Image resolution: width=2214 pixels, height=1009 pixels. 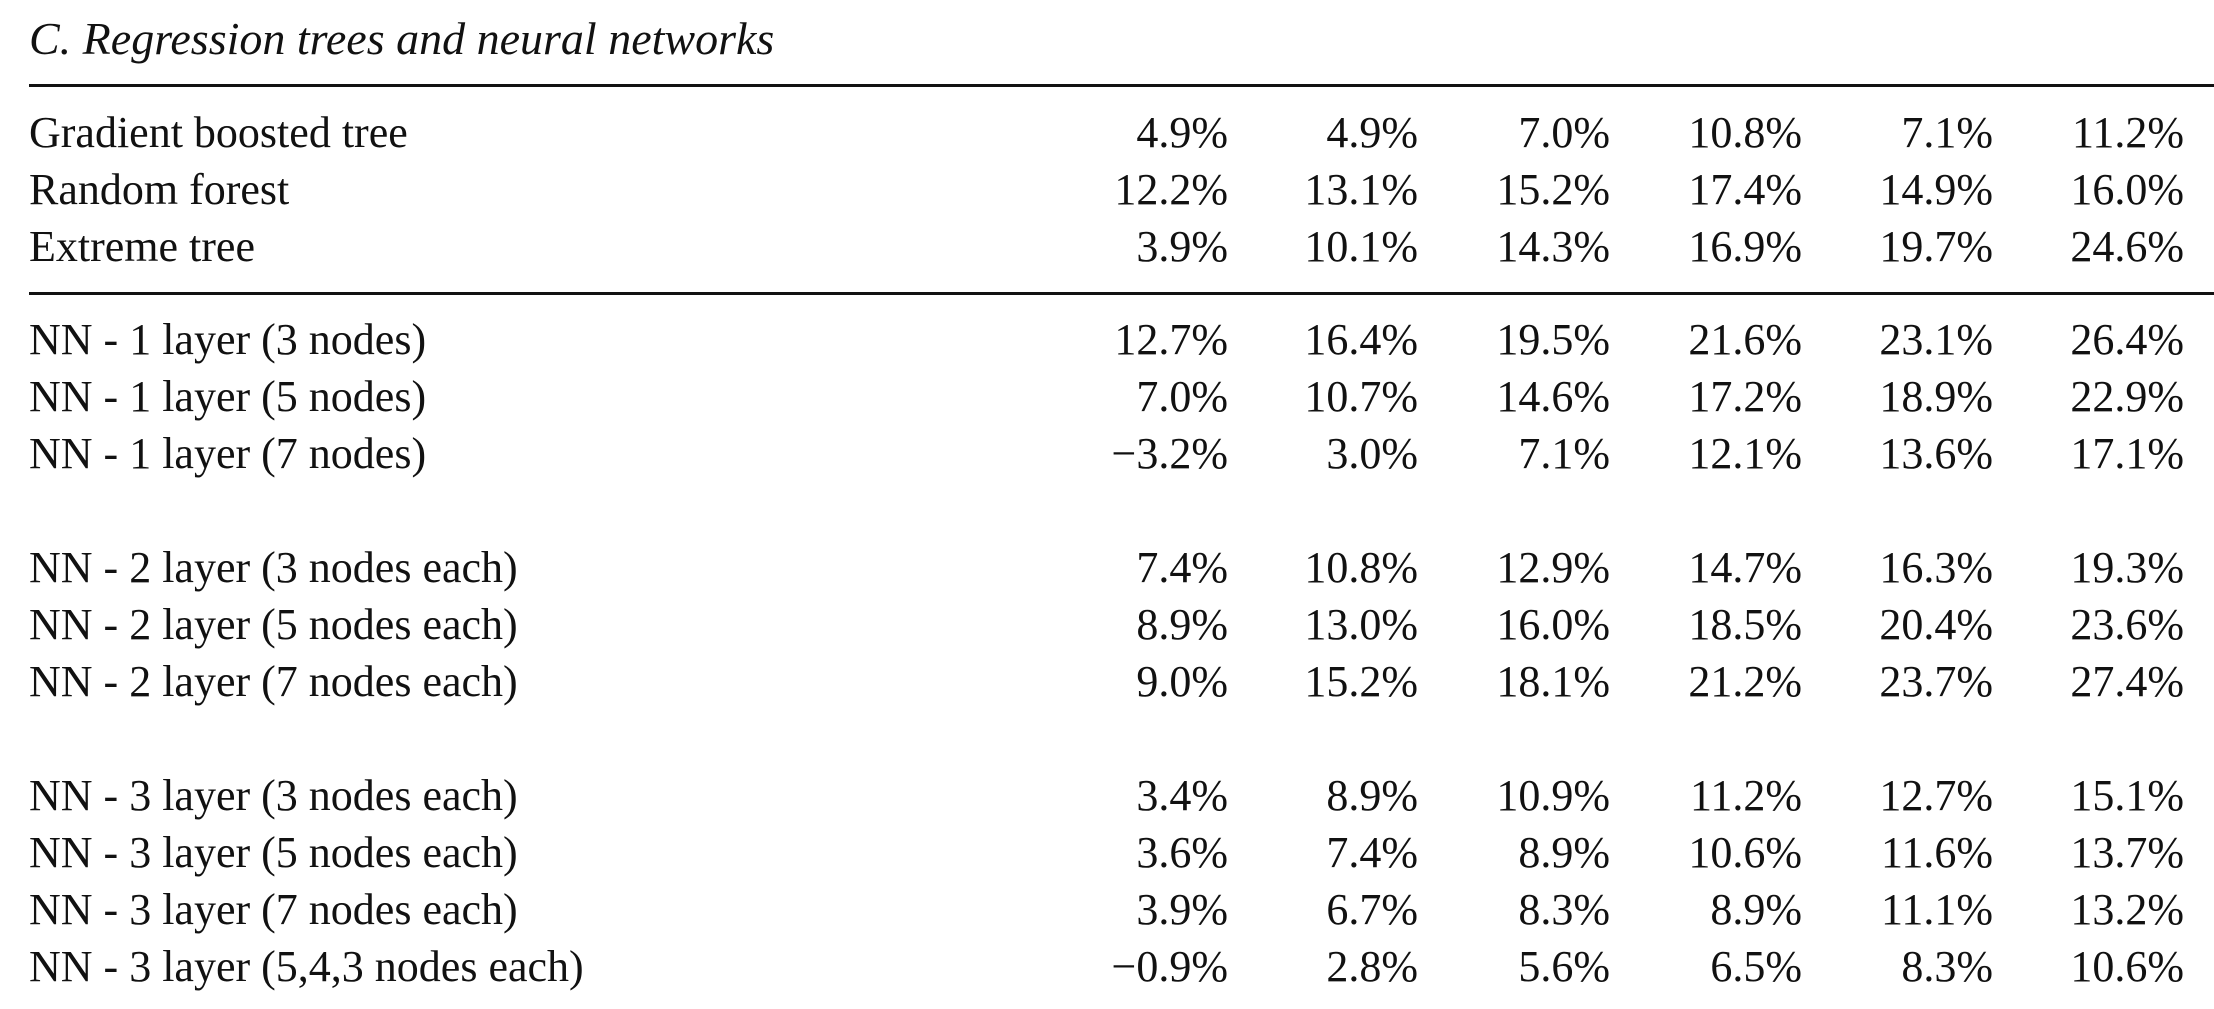 What do you see at coordinates (1564, 966) in the screenshot?
I see `table-cell: 5.6%` at bounding box center [1564, 966].